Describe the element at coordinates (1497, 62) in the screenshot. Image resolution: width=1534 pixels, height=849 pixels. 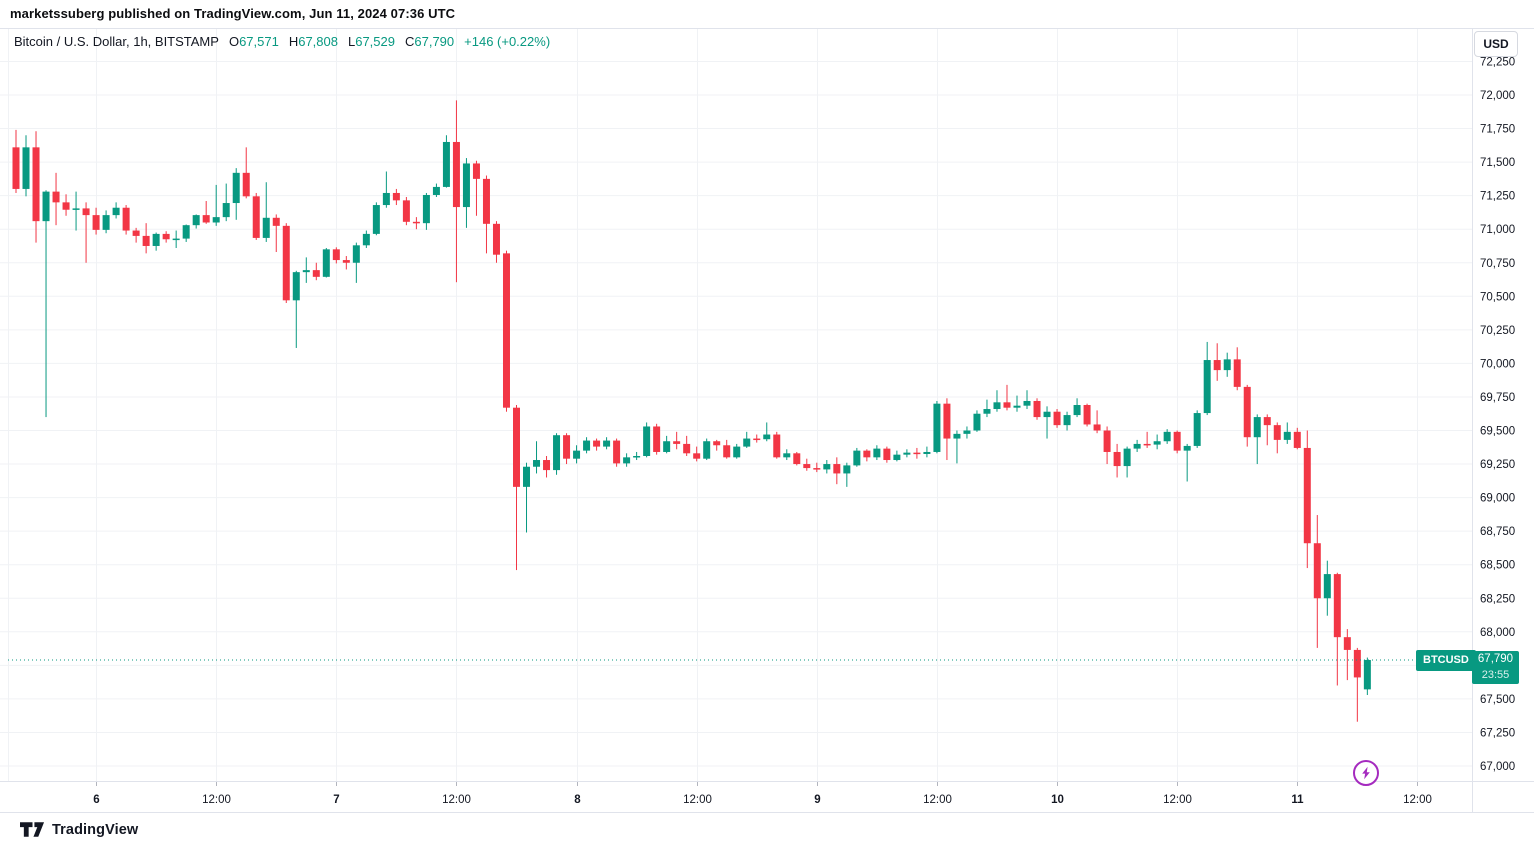
I see `price-axis-label: 72,250` at that location.